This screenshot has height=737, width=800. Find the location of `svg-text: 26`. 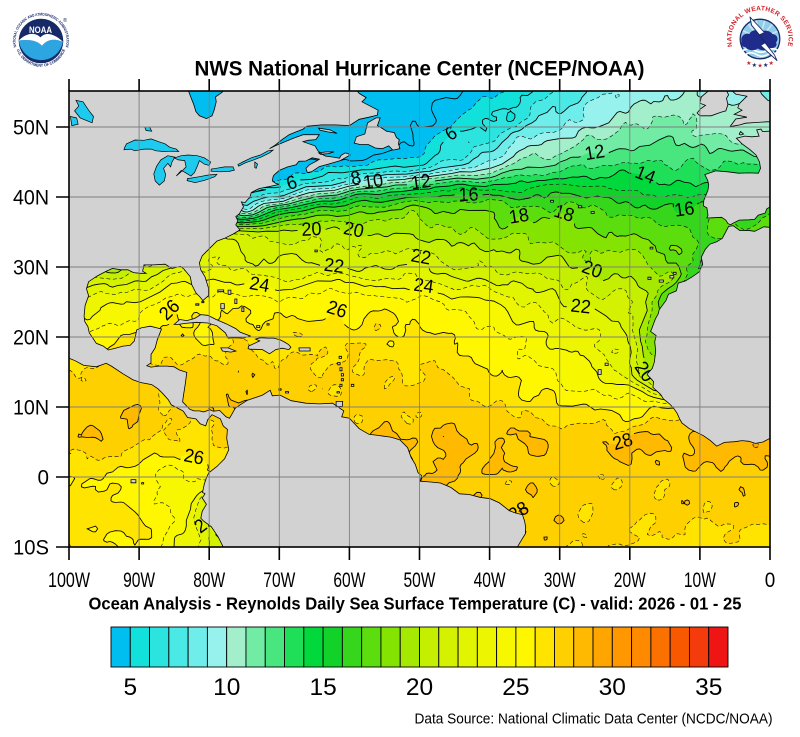

svg-text: 26 is located at coordinates (194, 457).